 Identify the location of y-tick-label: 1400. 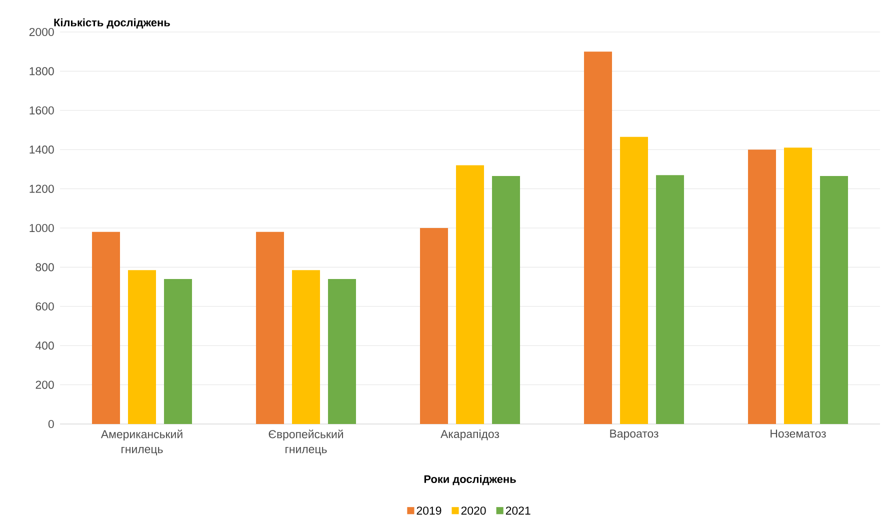
(42, 150).